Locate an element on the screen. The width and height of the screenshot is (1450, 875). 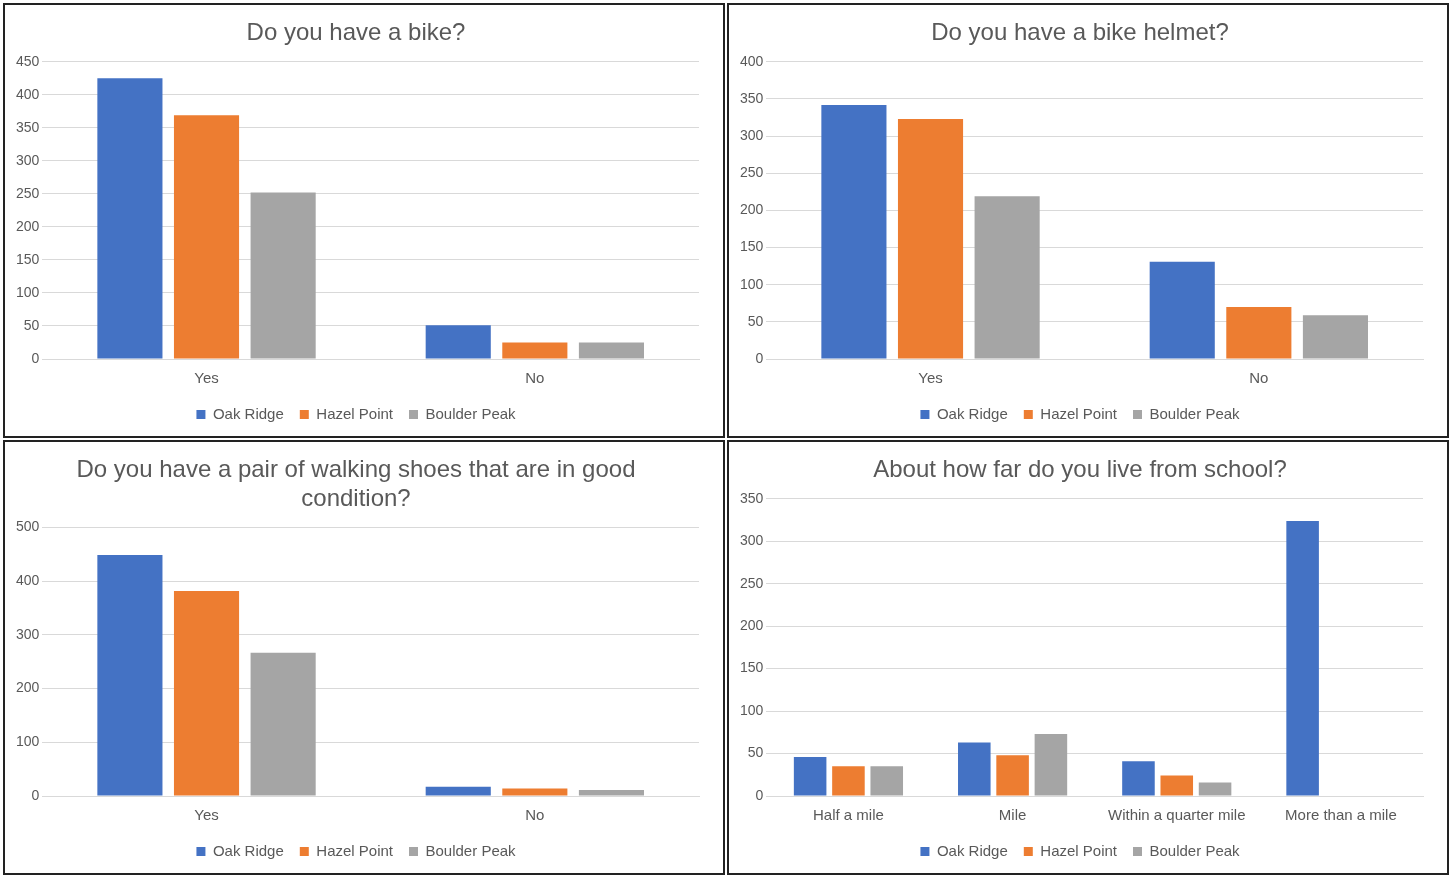
chart-title: Do you have a bike? is located at coordinates (356, 32).